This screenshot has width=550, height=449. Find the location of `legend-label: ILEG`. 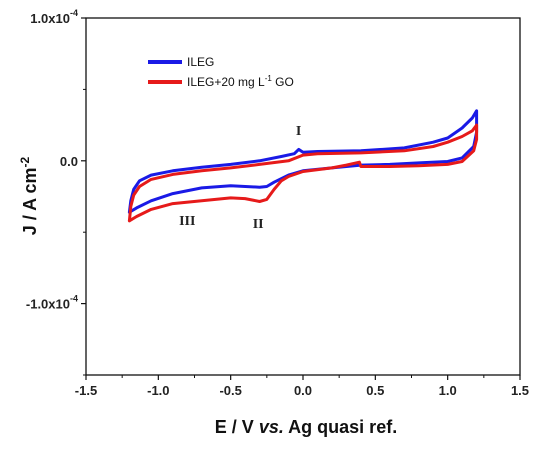

legend-label: ILEG is located at coordinates (200, 62).